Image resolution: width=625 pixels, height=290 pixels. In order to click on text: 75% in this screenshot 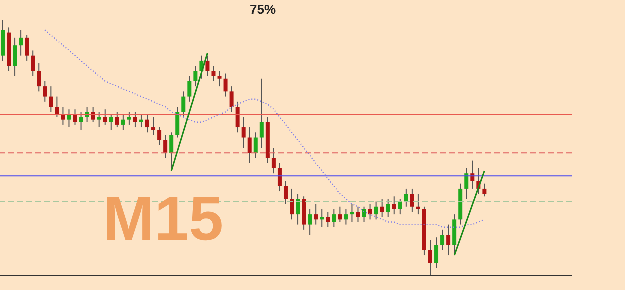, I will do `click(263, 9)`.